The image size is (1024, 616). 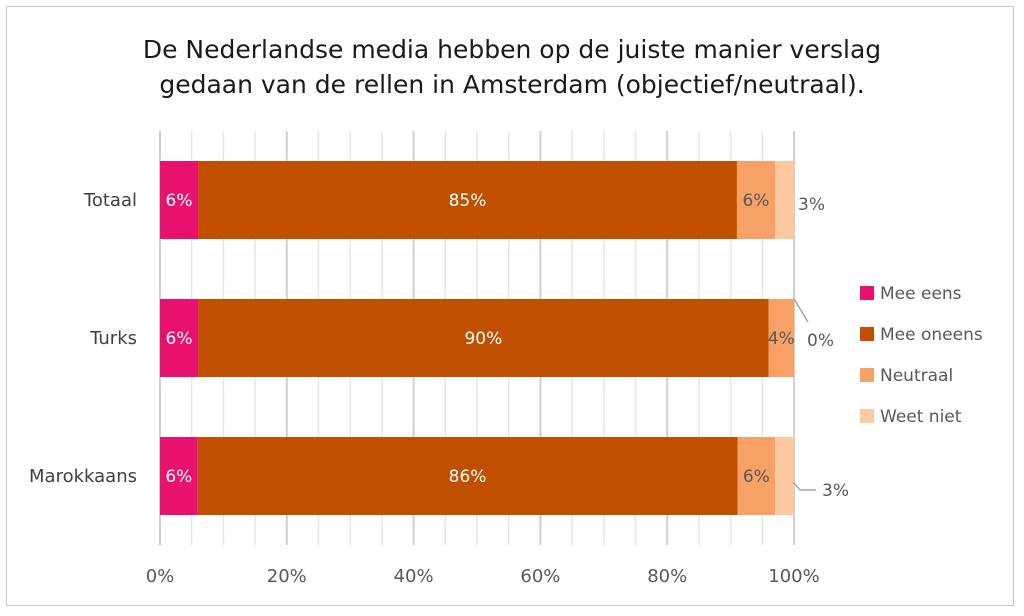 What do you see at coordinates (667, 576) in the screenshot?
I see `x-tick-label: 80%` at bounding box center [667, 576].